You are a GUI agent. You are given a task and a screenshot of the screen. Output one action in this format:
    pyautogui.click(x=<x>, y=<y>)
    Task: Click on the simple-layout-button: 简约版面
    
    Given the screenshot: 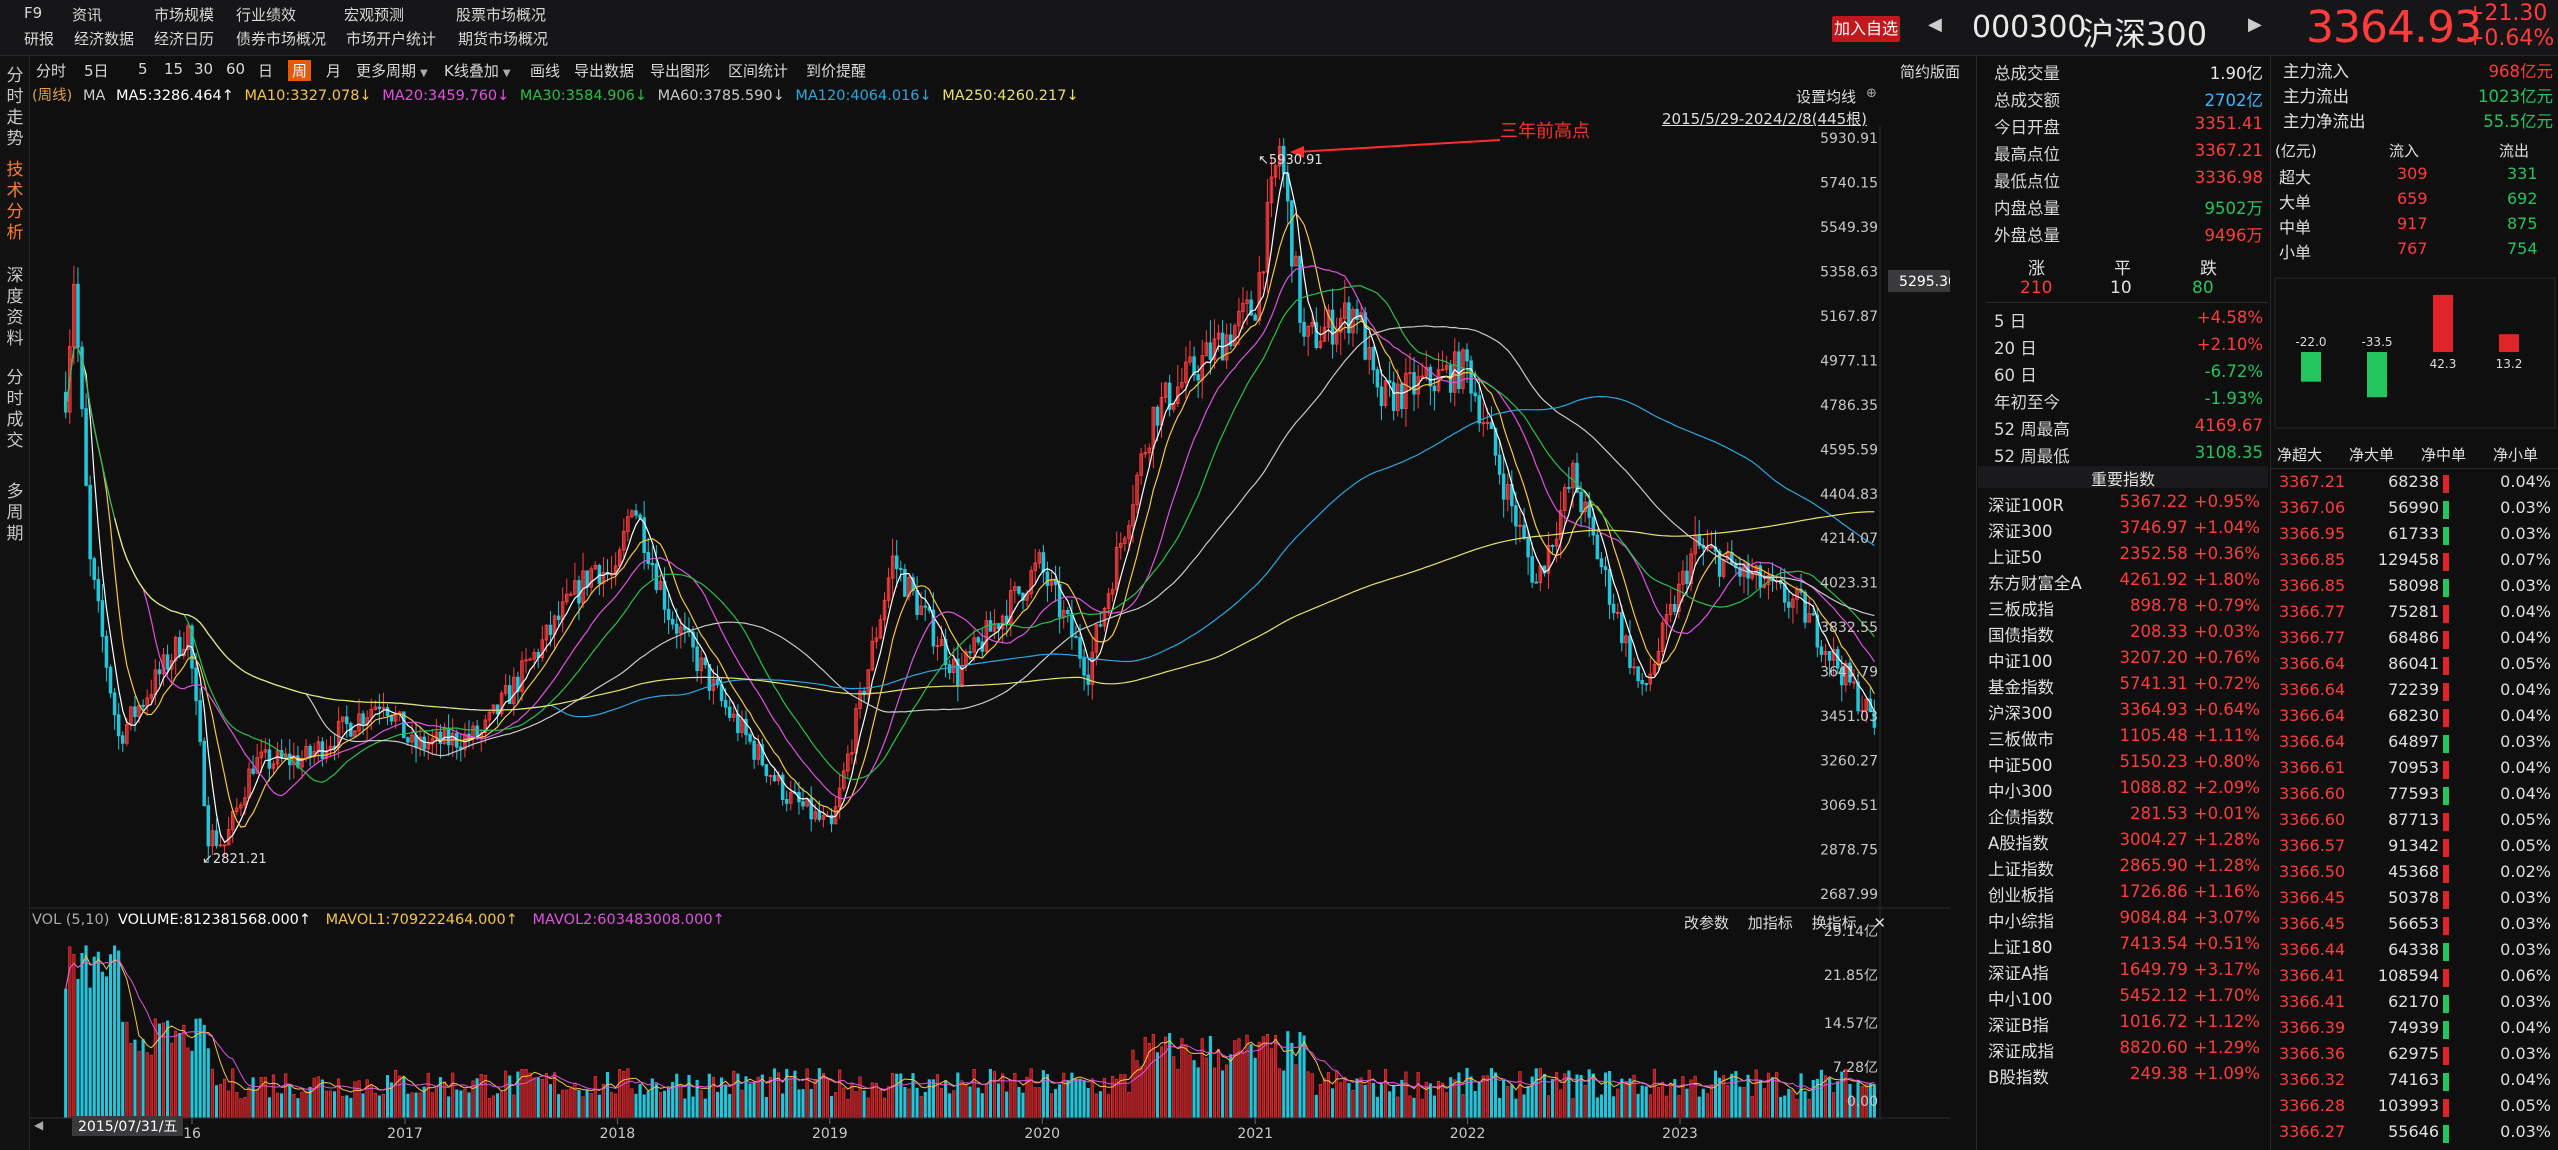 What is the action you would take?
    pyautogui.click(x=1930, y=72)
    